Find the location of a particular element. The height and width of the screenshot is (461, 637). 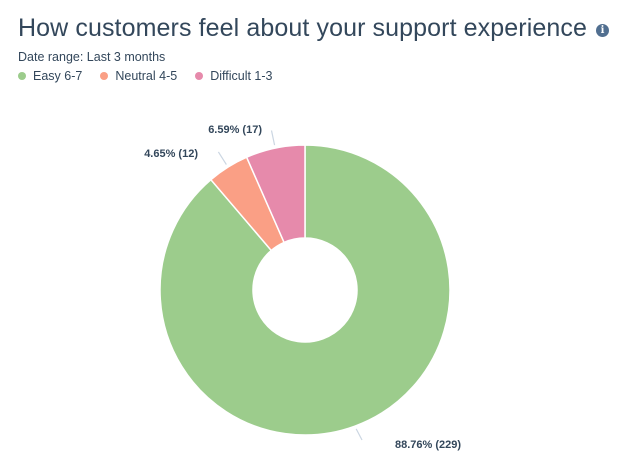

donut-slice-difficult is located at coordinates (275, 194).